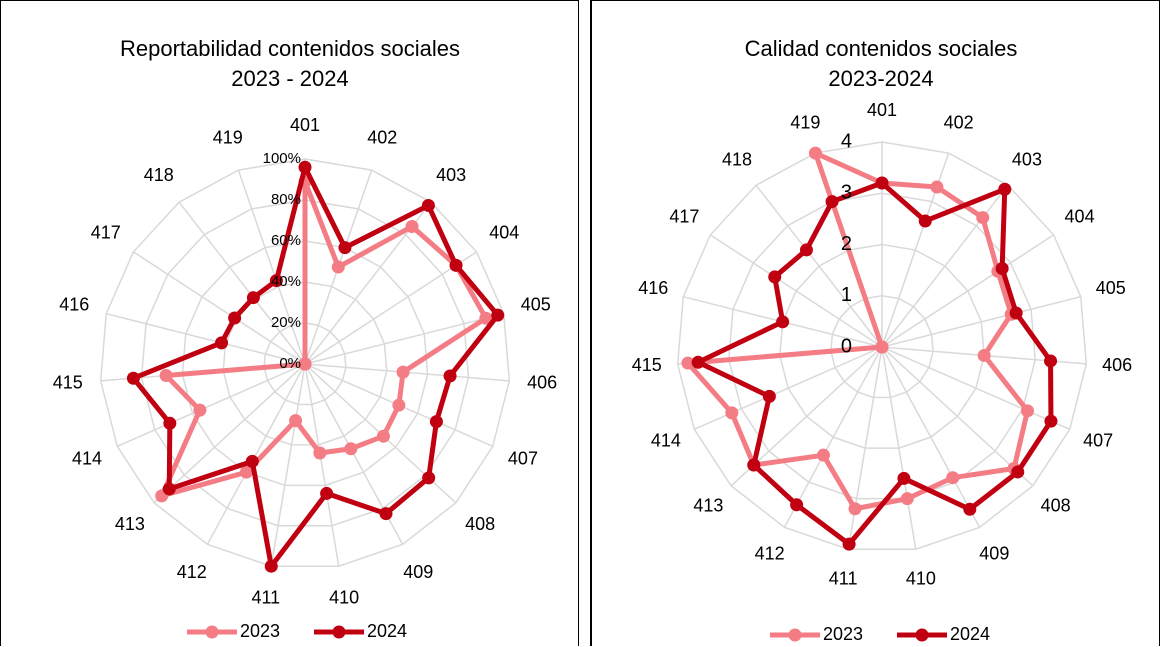 The width and height of the screenshot is (1160, 647). What do you see at coordinates (106, 233) in the screenshot?
I see `category-label: 417` at bounding box center [106, 233].